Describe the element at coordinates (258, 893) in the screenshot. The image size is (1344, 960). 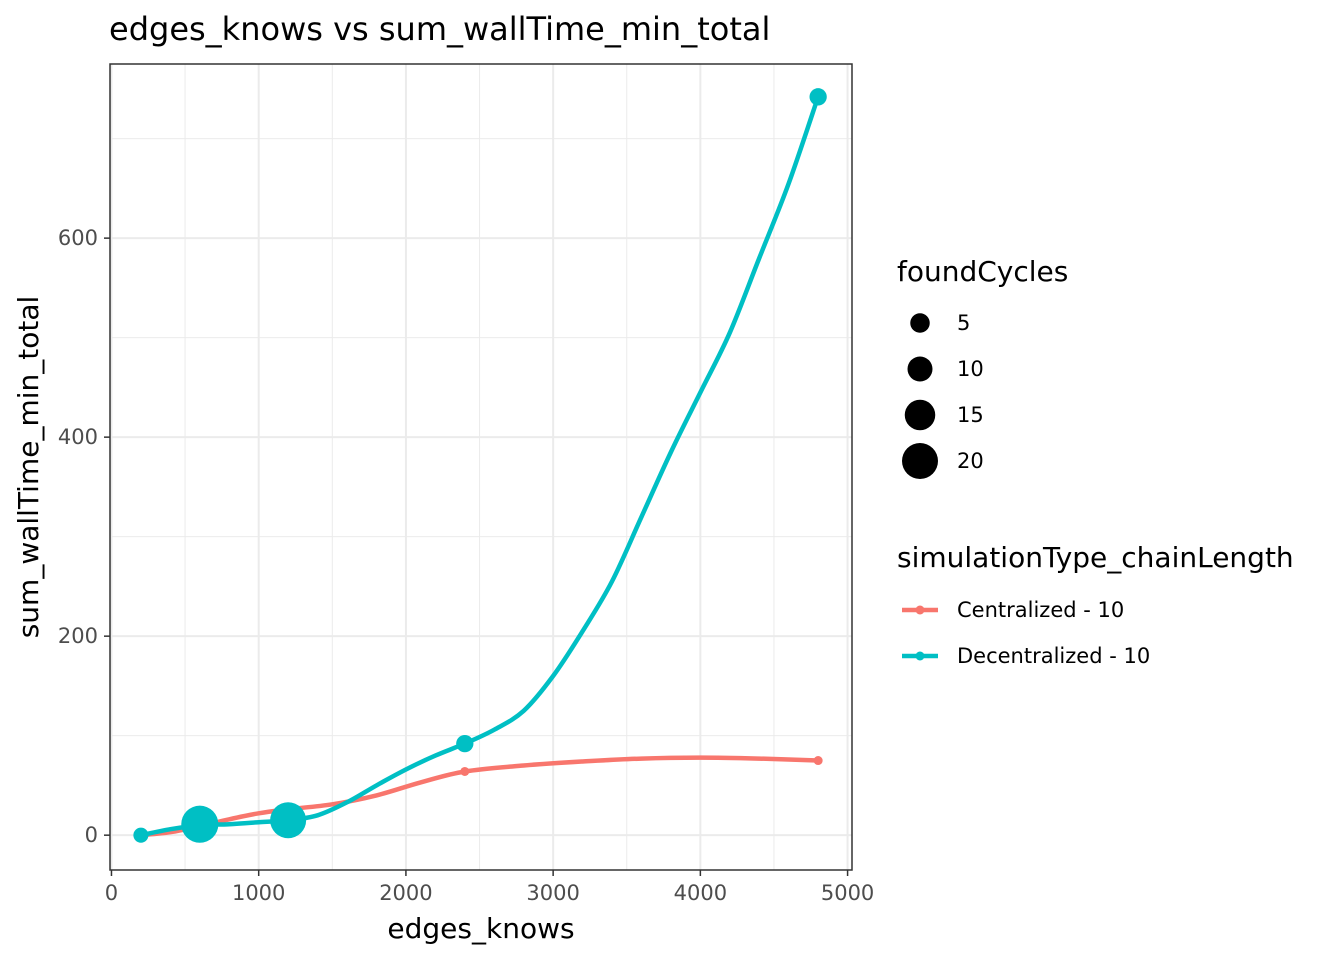
I see `x-tick-label: 1000` at that location.